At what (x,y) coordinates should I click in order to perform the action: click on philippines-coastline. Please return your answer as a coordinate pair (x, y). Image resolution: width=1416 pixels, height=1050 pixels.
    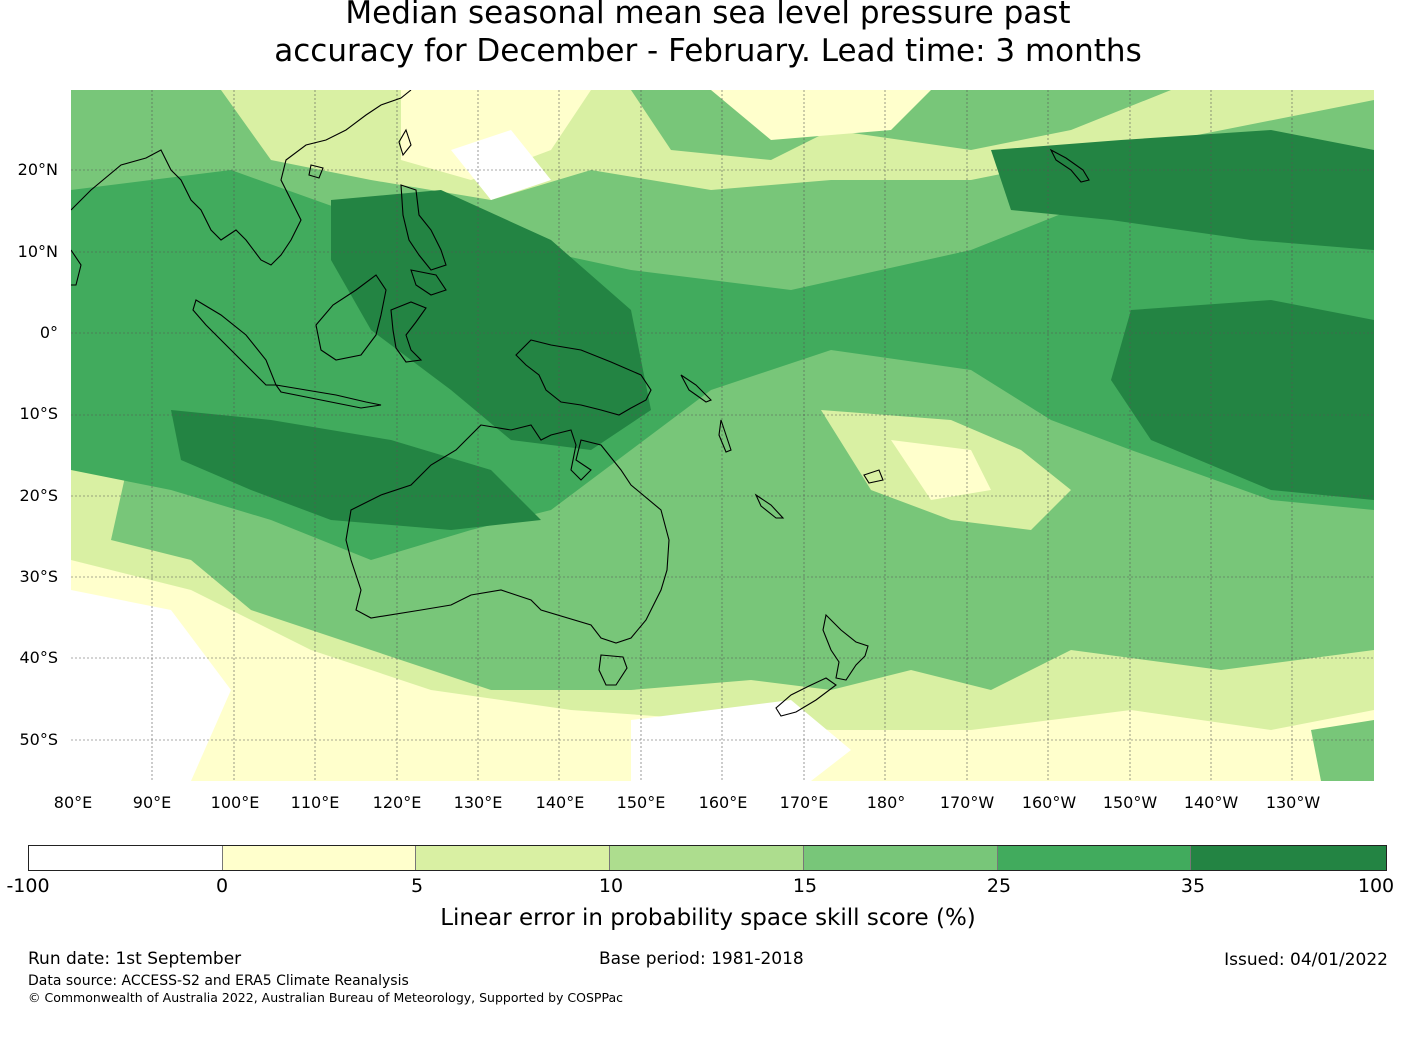
    Looking at the image, I should click on (423, 227).